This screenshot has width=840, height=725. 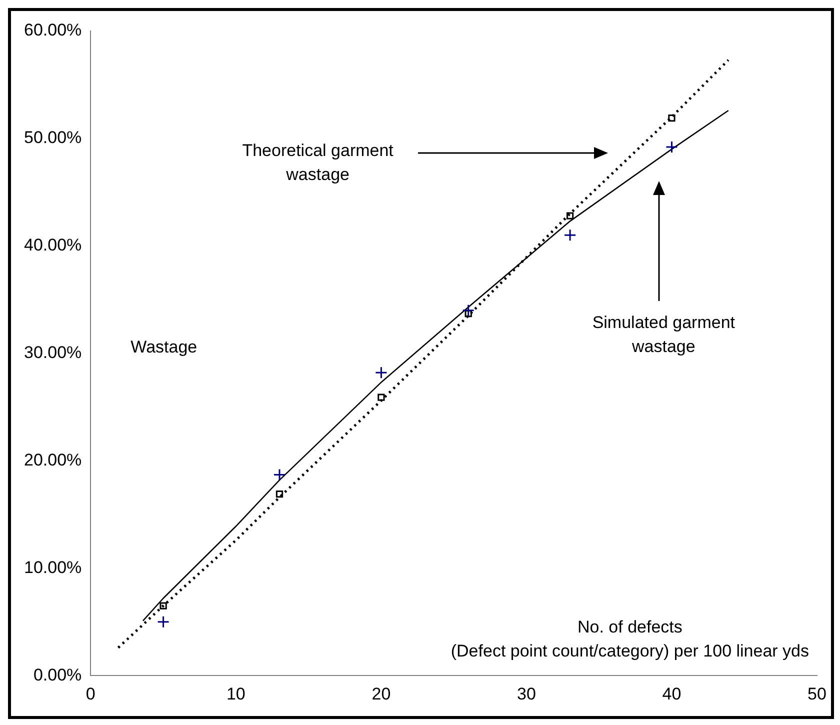 What do you see at coordinates (57, 674) in the screenshot?
I see `y-tick-label: 0.00%` at bounding box center [57, 674].